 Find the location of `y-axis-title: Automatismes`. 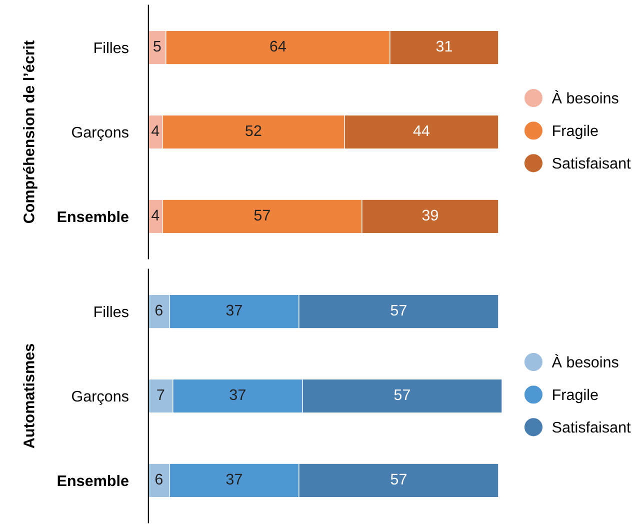

y-axis-title: Automatismes is located at coordinates (28, 396).